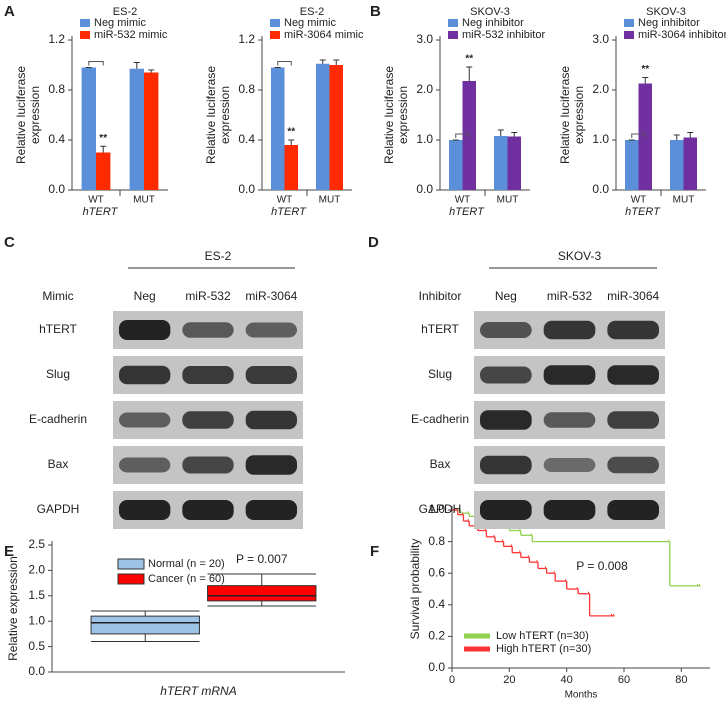 The image size is (726, 701). What do you see at coordinates (374, 551) in the screenshot?
I see `panel-letter: F` at bounding box center [374, 551].